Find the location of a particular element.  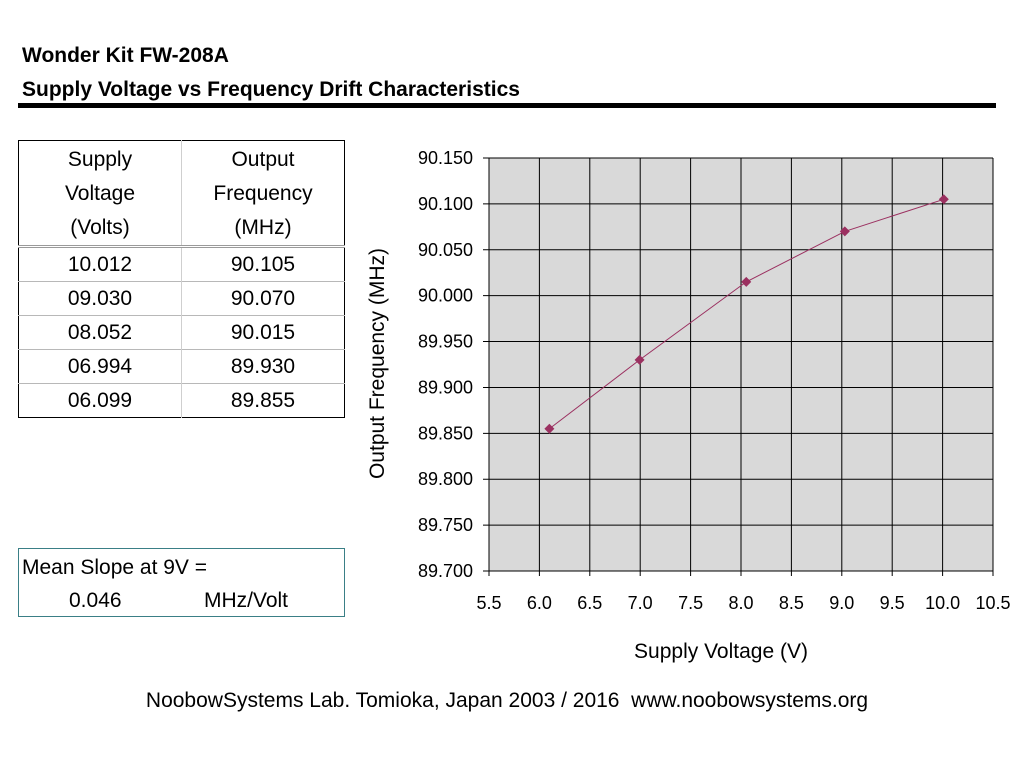

x-tick-label: 6.5 is located at coordinates (589, 603).